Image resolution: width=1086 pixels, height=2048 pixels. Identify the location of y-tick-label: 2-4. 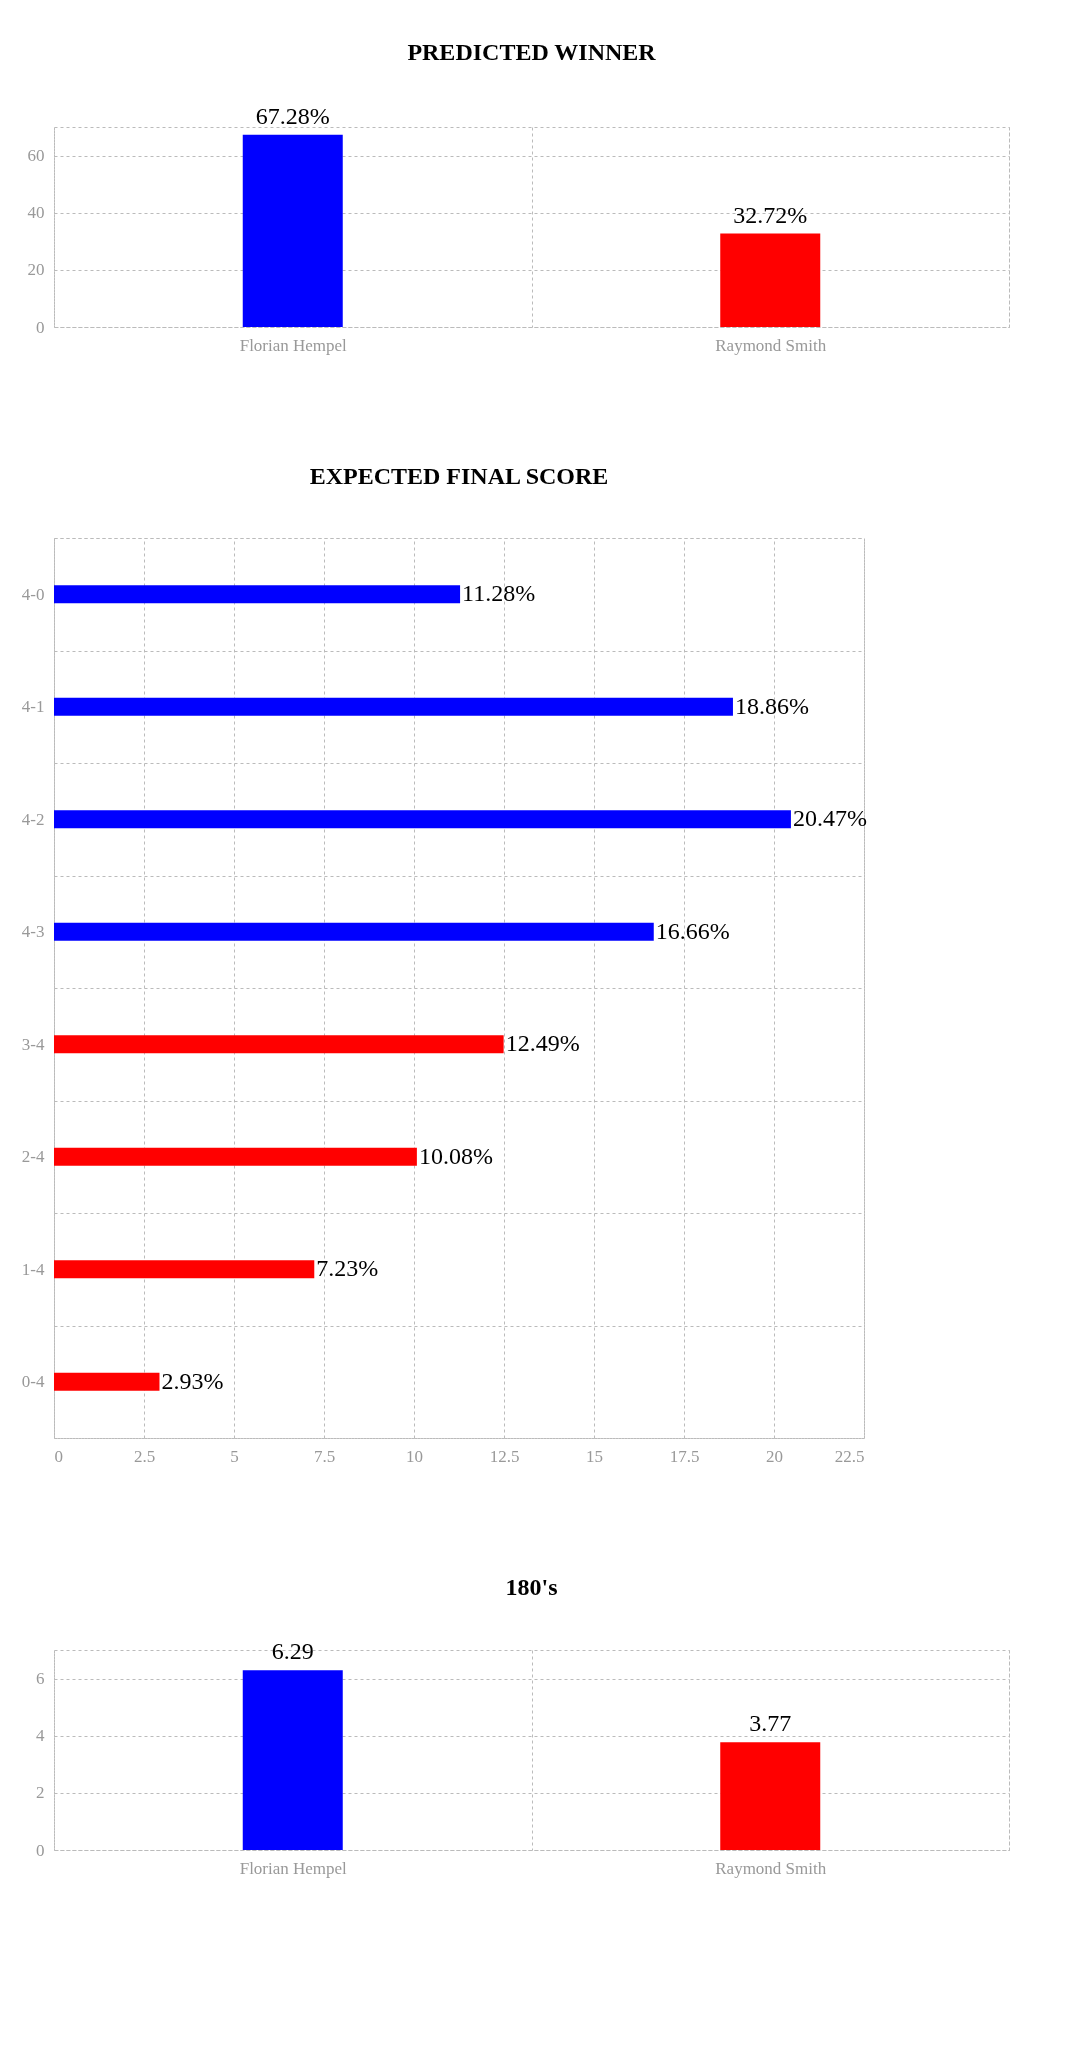
(33, 1157).